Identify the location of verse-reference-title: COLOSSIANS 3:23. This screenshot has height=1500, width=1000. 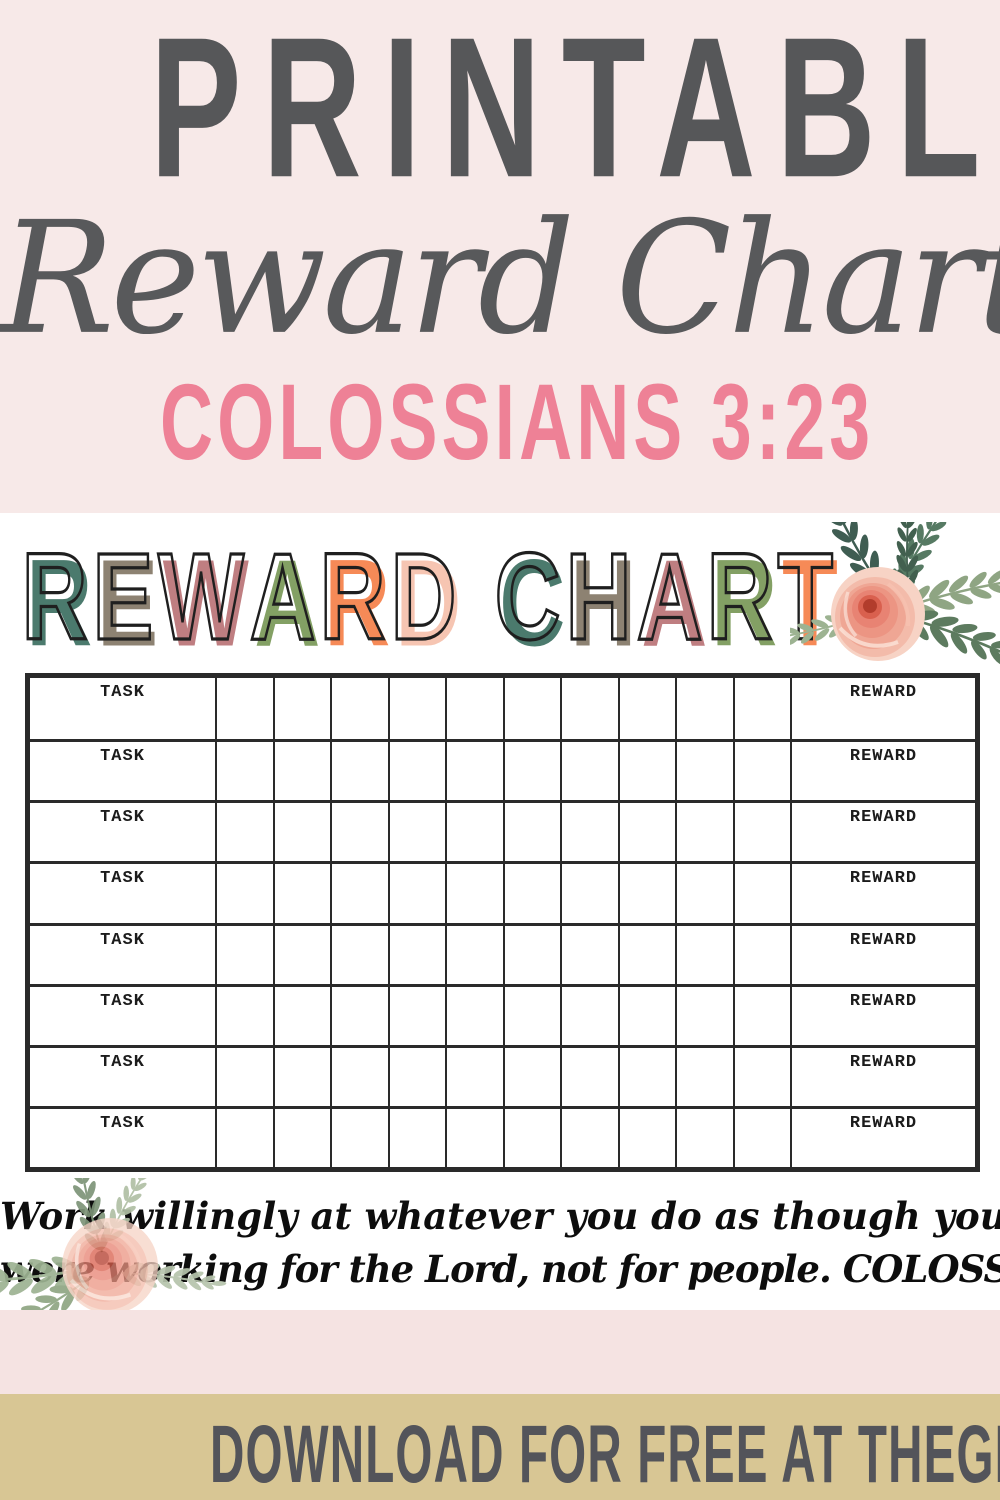
(517, 421).